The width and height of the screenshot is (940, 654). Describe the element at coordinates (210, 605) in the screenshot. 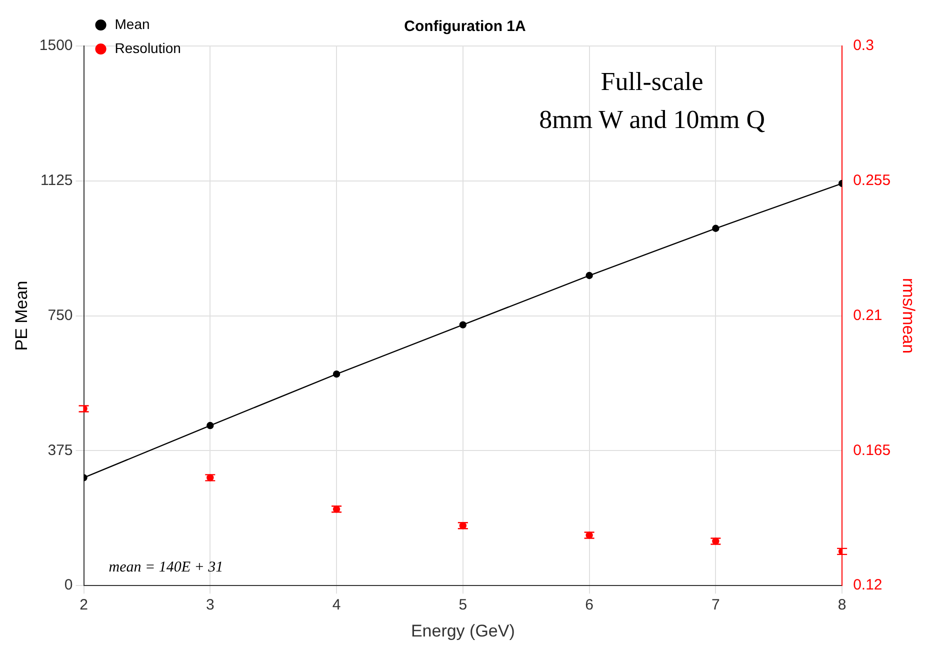

I see `x-tick-label: 3` at that location.